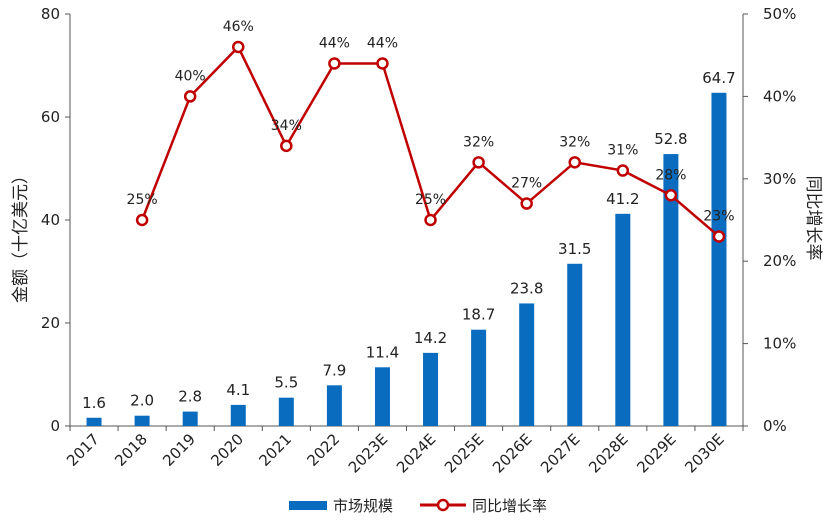  I want to click on x-tick-label: 2021, so click(275, 450).